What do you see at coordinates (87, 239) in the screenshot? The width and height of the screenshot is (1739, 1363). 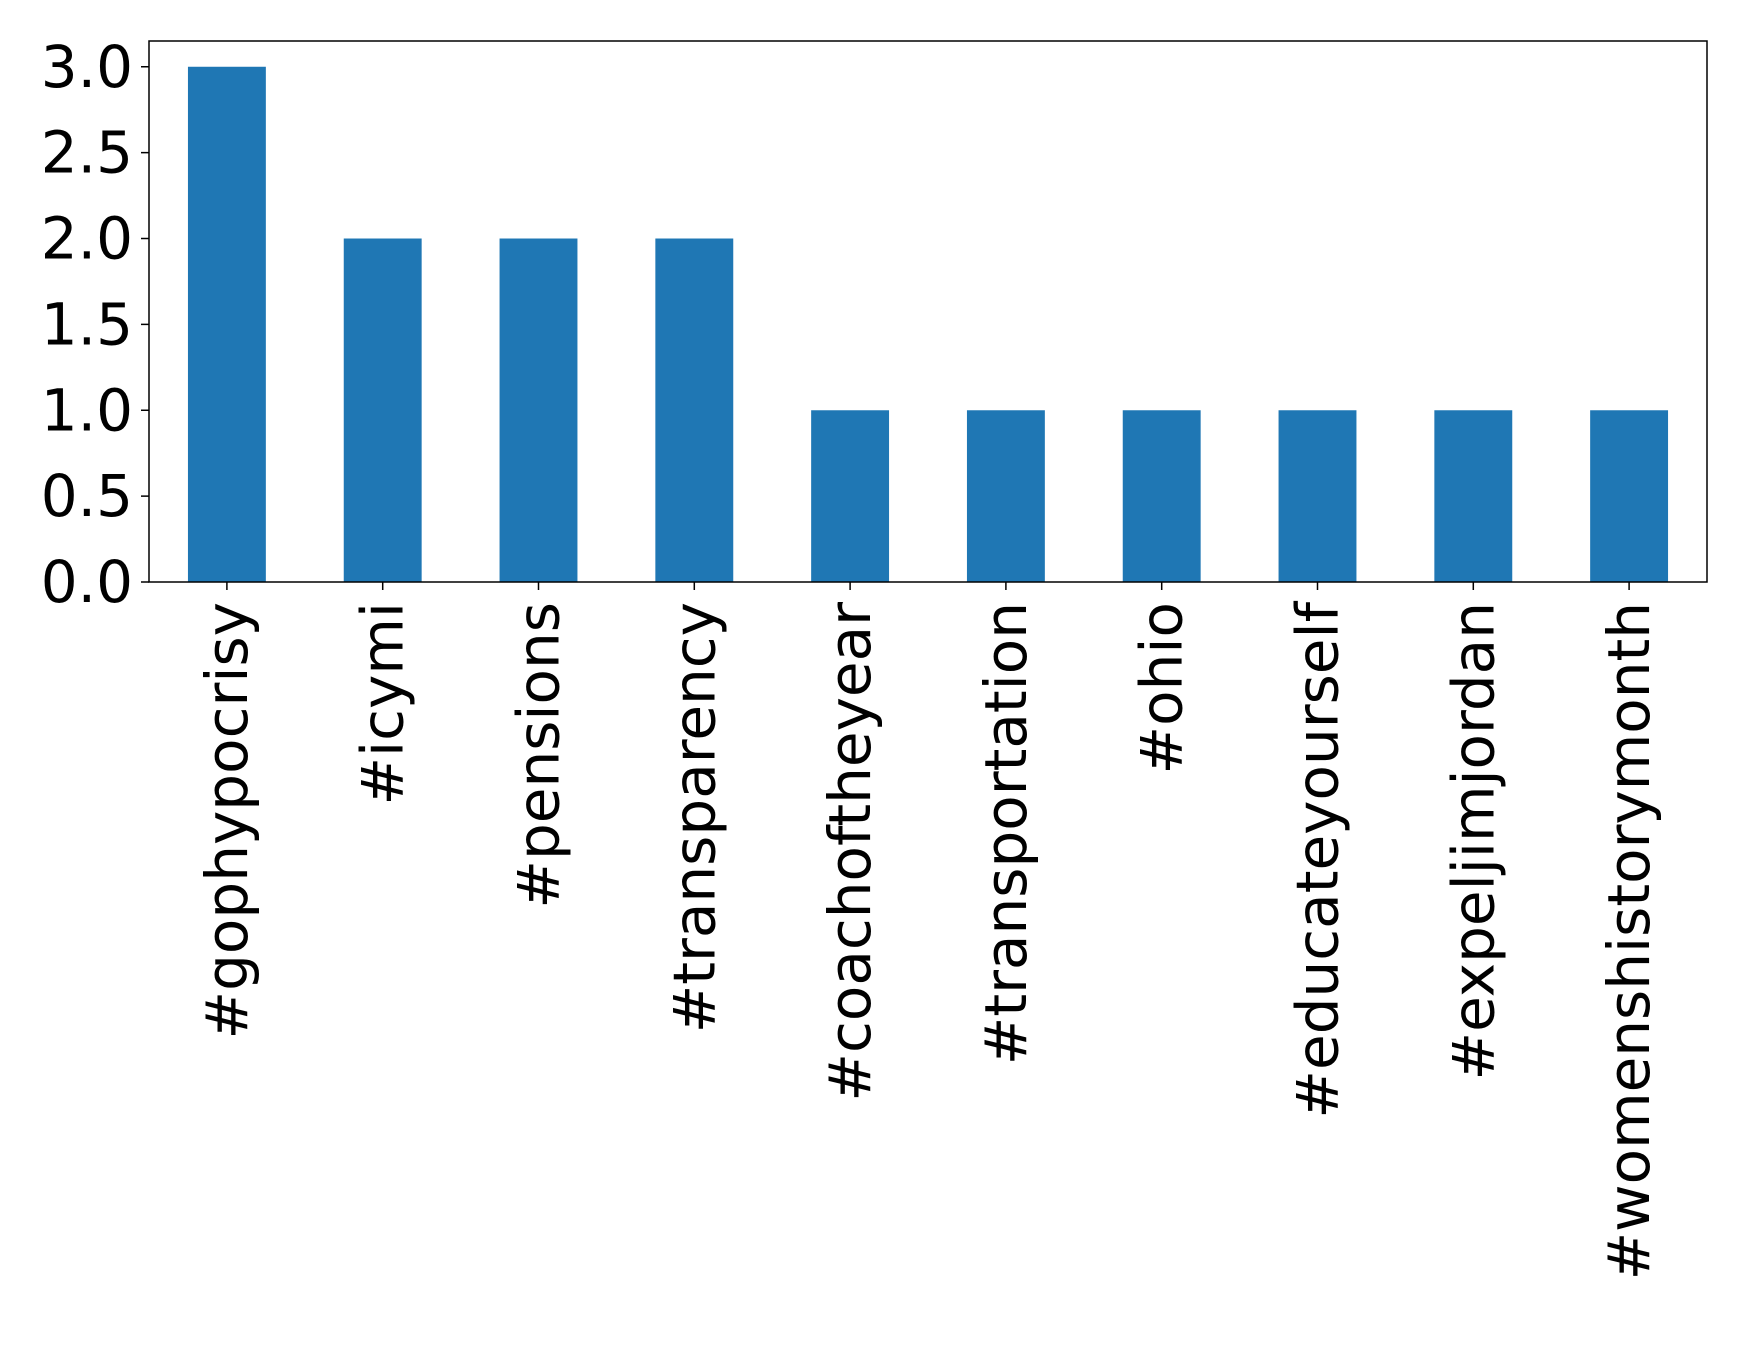 I see `y-tick-label: 2.0` at bounding box center [87, 239].